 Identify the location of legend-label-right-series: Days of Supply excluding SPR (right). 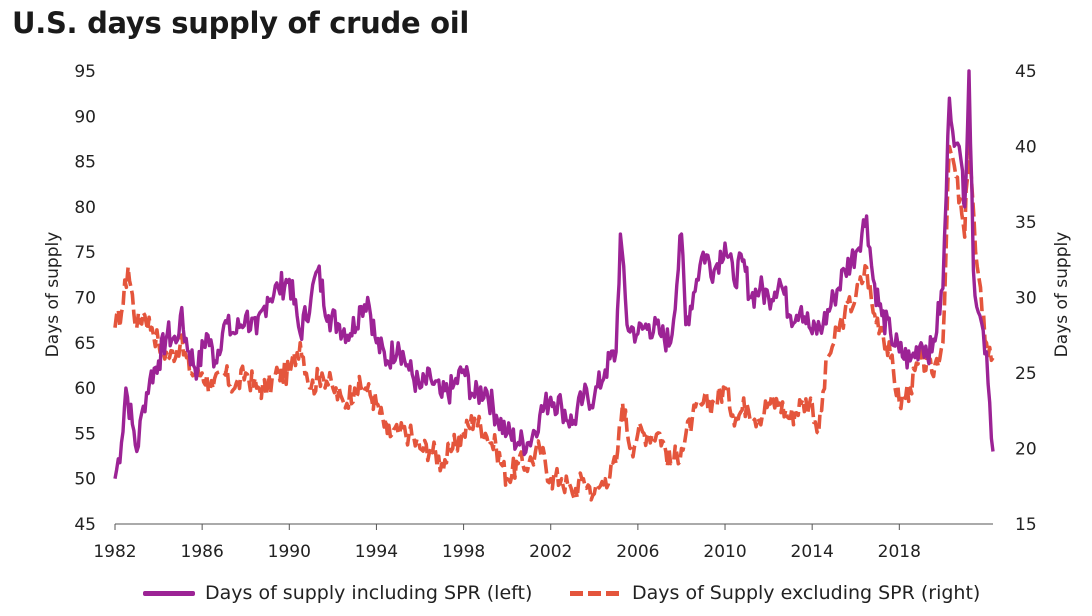
(806, 593).